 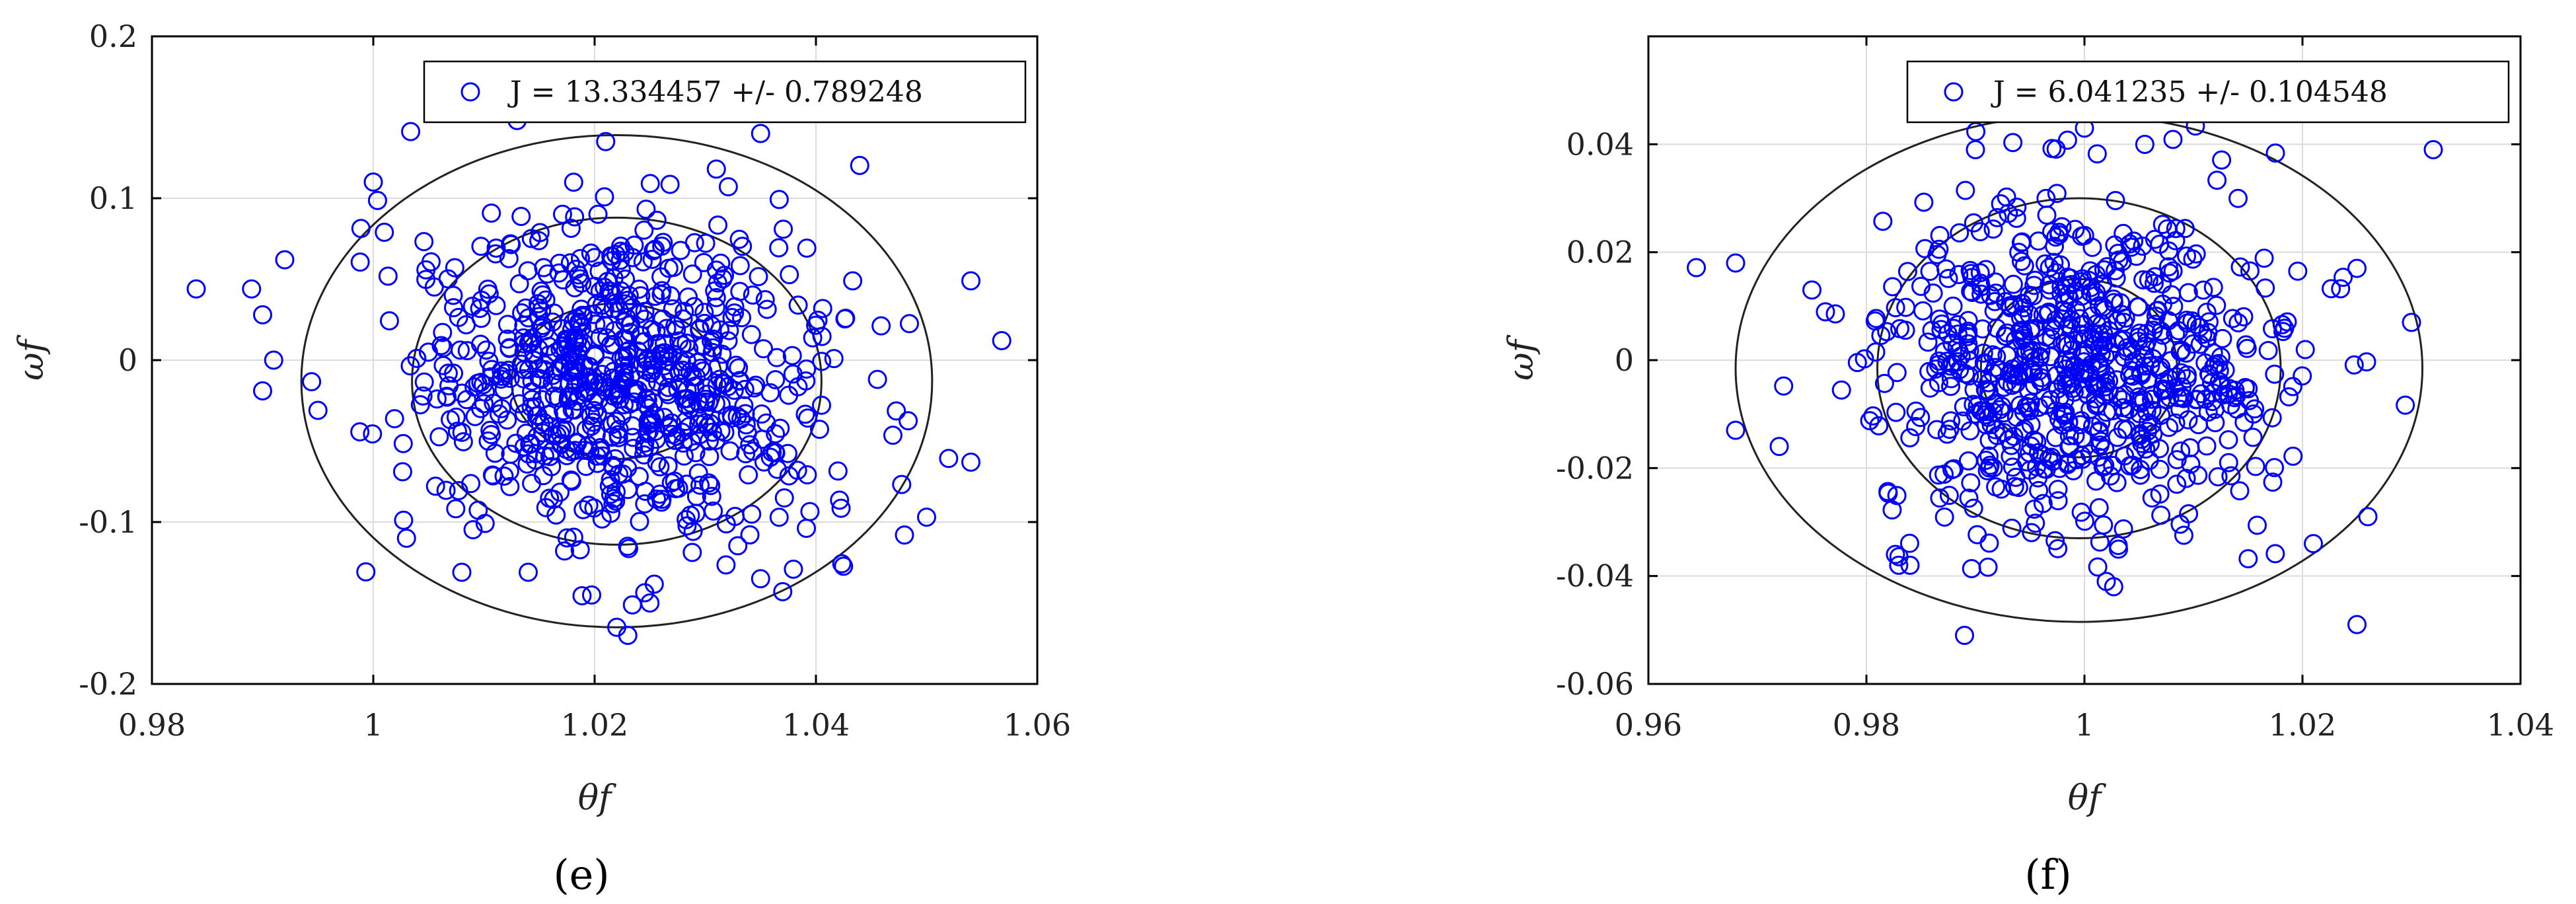 What do you see at coordinates (2084, 725) in the screenshot?
I see `x-tick-label: 1` at bounding box center [2084, 725].